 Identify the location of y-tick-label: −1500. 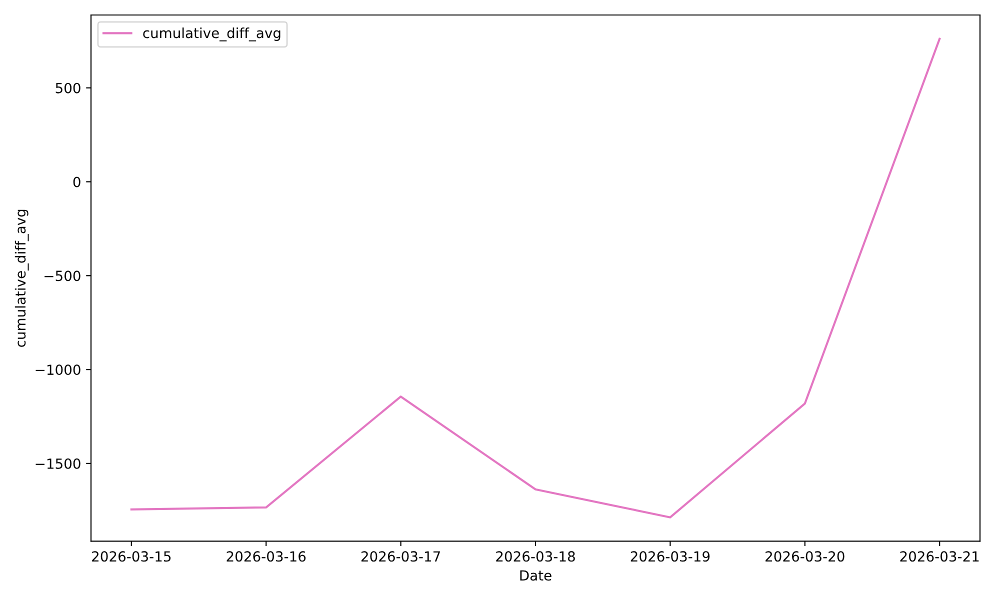
(58, 463).